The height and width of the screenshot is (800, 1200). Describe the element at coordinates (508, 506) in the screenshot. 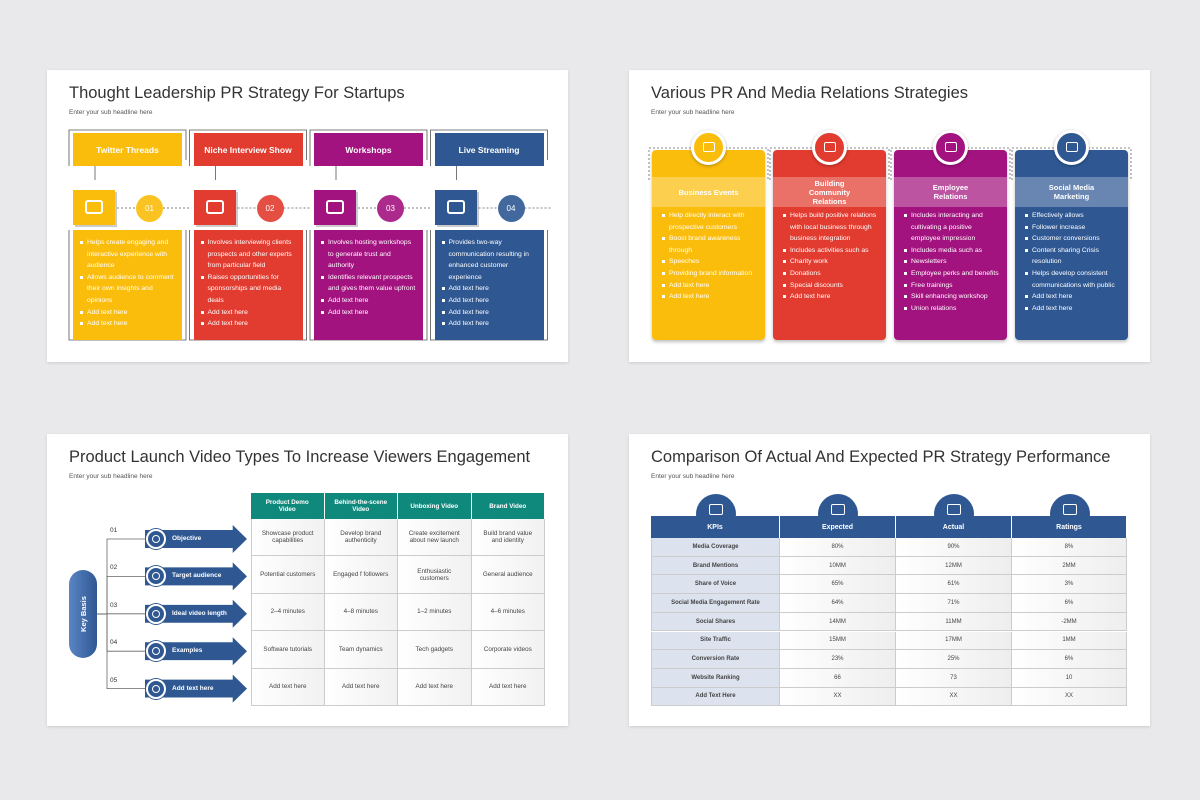

I see `table-header: Brand Video` at that location.